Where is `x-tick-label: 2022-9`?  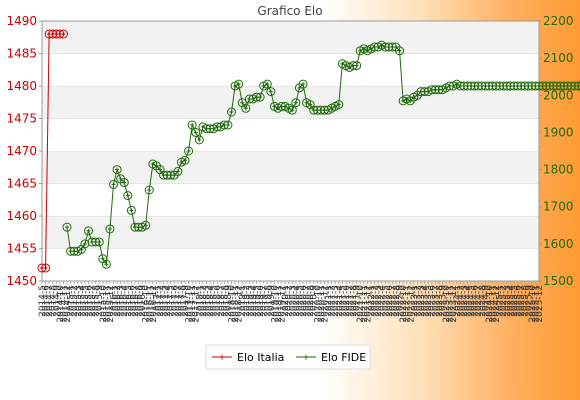 x-tick-label: 2022-9 is located at coordinates (401, 301).